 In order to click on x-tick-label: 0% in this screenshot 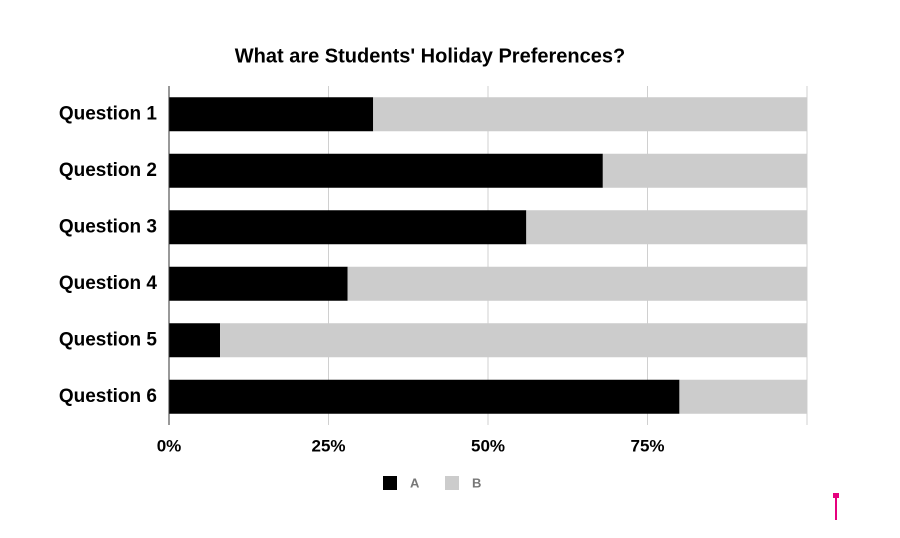, I will do `click(169, 445)`.